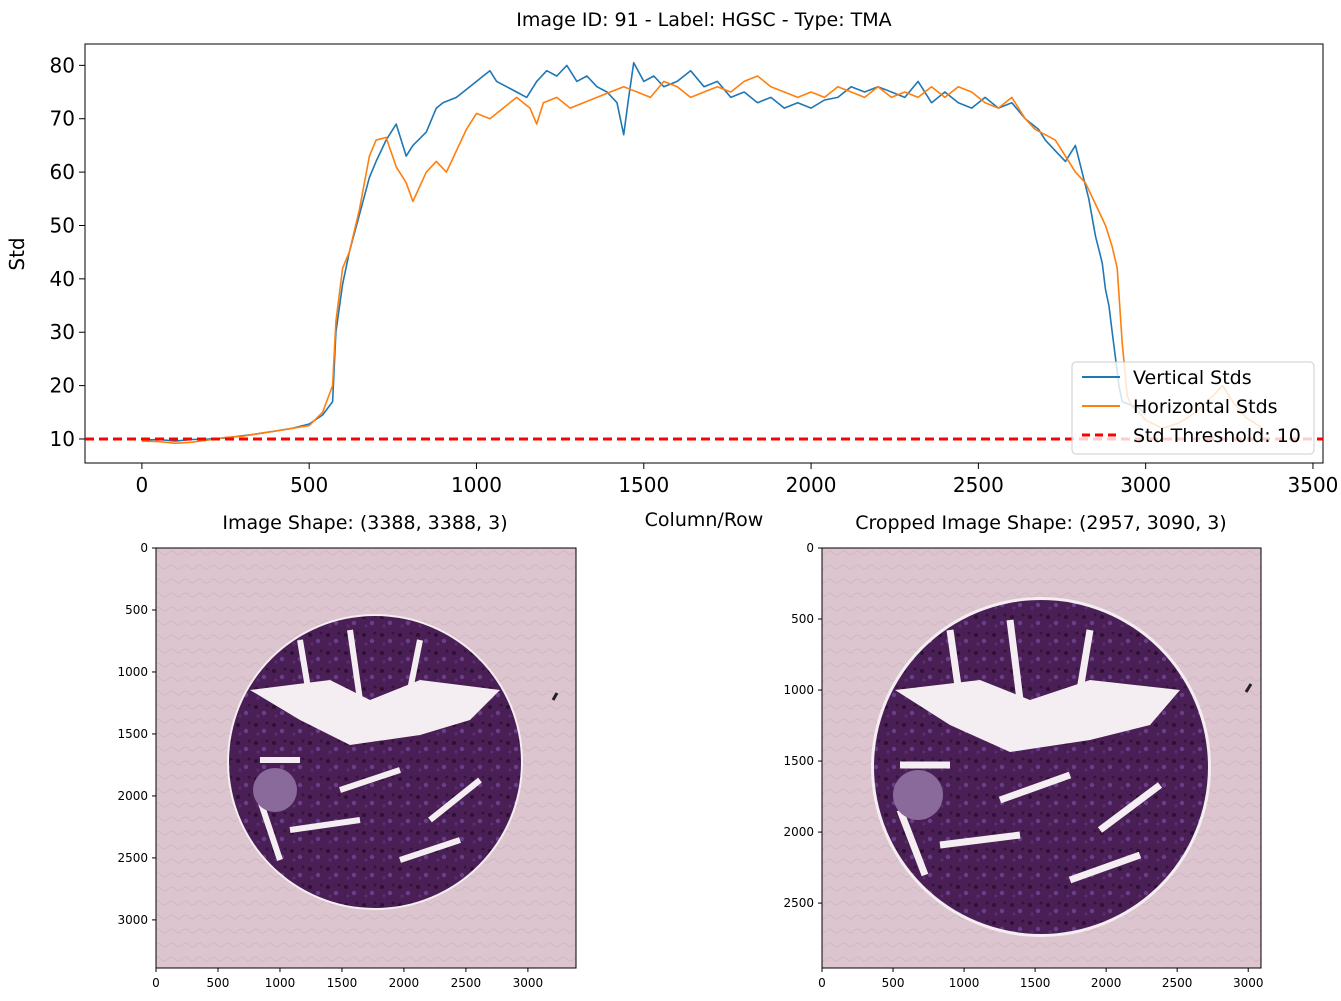 The image size is (1341, 1001). I want to click on image-panel-original-title: Image Shape: (3388, 3388, 3), so click(364, 523).